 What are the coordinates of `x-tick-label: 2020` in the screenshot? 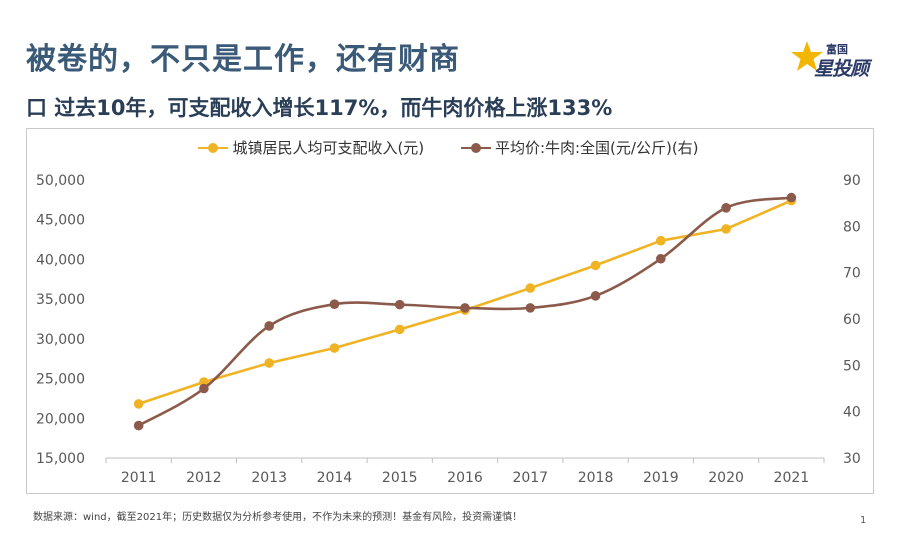 It's located at (726, 478).